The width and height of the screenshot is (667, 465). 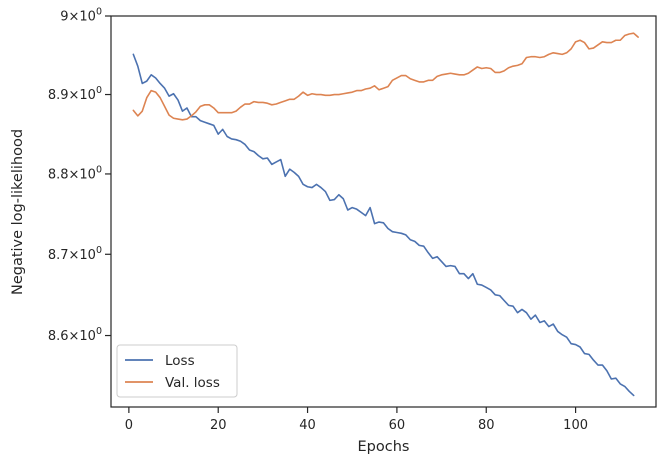 What do you see at coordinates (575, 425) in the screenshot?
I see `x-tick-label: 100` at bounding box center [575, 425].